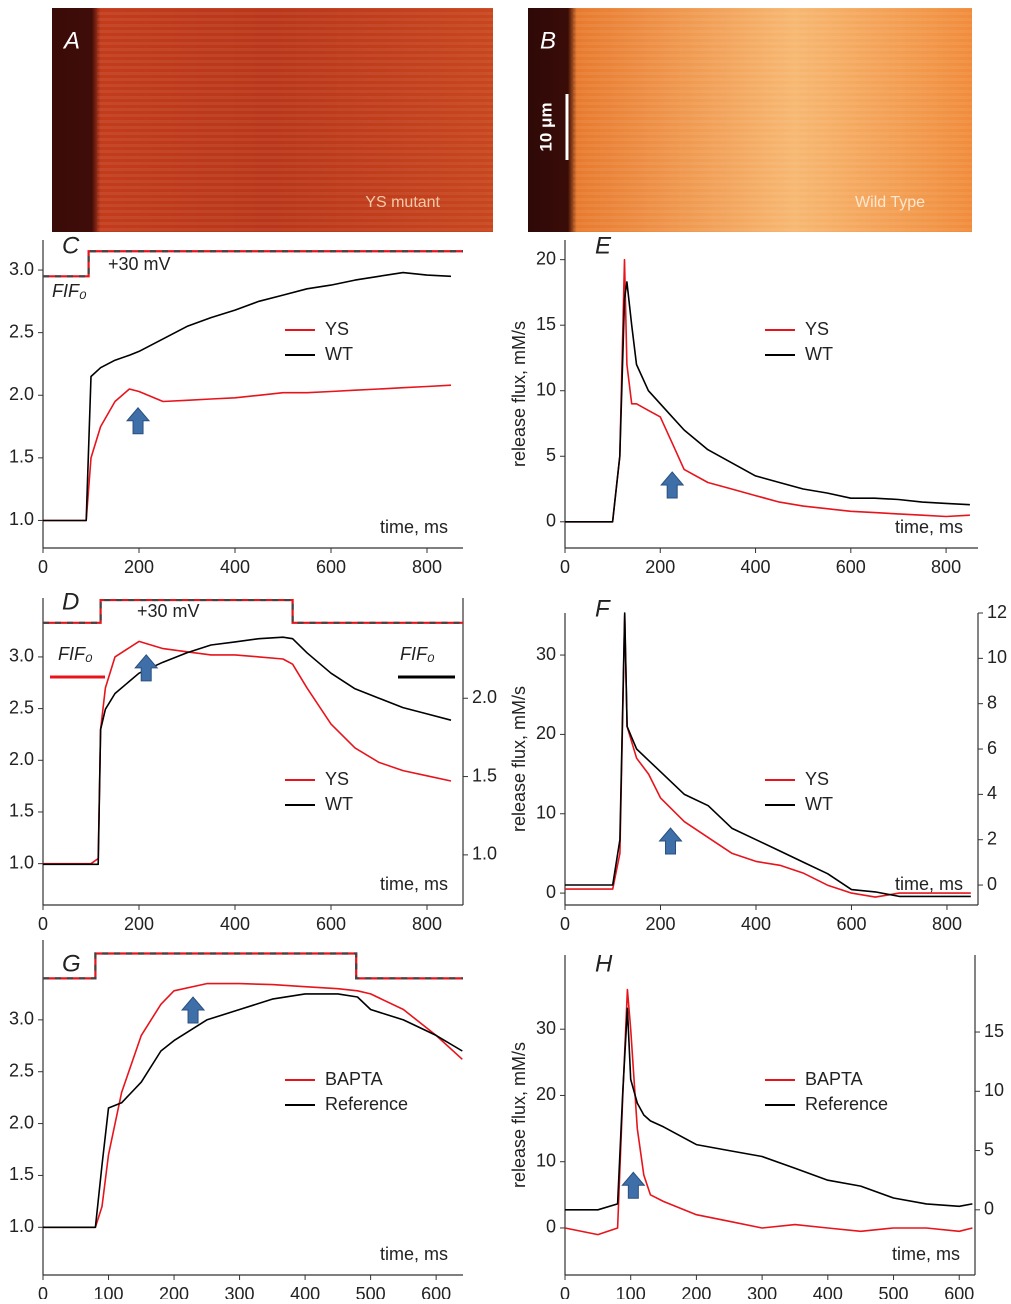 The width and height of the screenshot is (1011, 1304). What do you see at coordinates (551, 455) in the screenshot?
I see `y-tick-label: 5` at bounding box center [551, 455].